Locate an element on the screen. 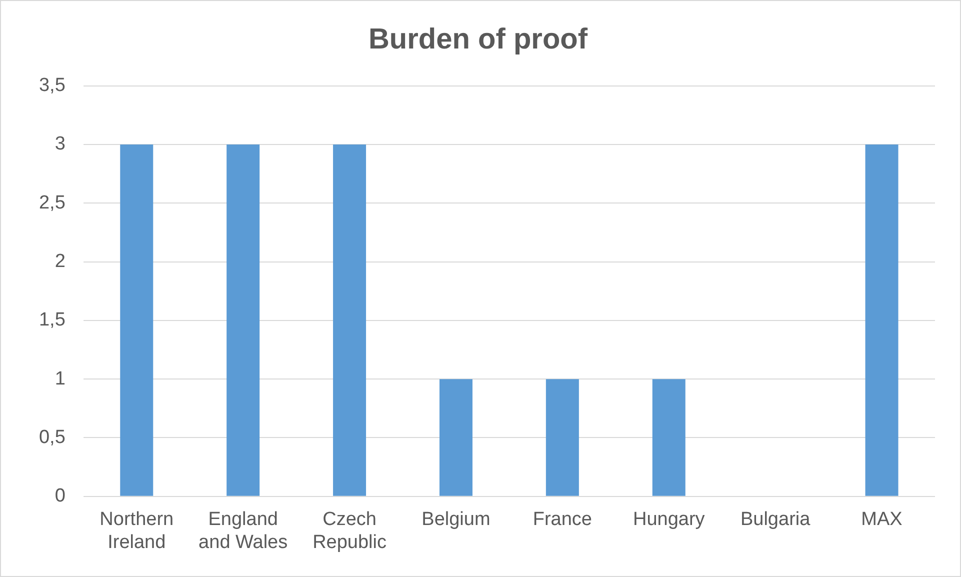 This screenshot has width=961, height=577. y-tick-label: 3 is located at coordinates (60, 144).